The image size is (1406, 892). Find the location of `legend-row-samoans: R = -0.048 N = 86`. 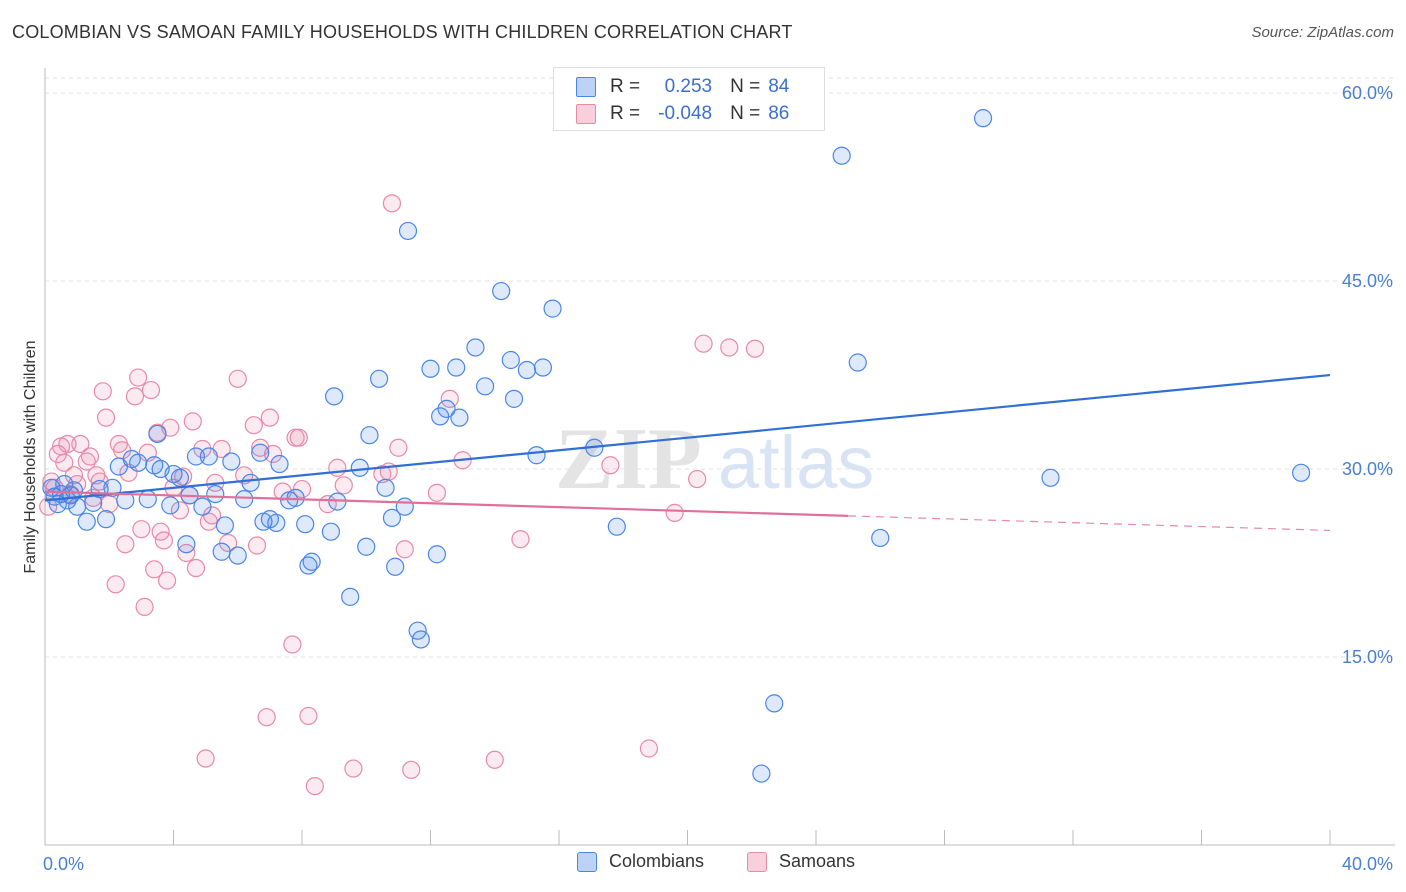

legend-row-samoans: R = -0.048 N = 86 is located at coordinates (682, 114).